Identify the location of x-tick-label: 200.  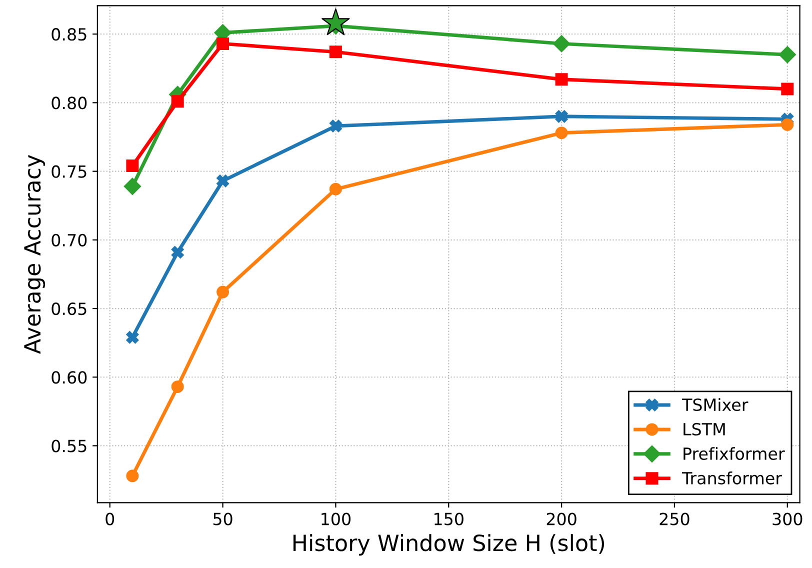
(561, 519).